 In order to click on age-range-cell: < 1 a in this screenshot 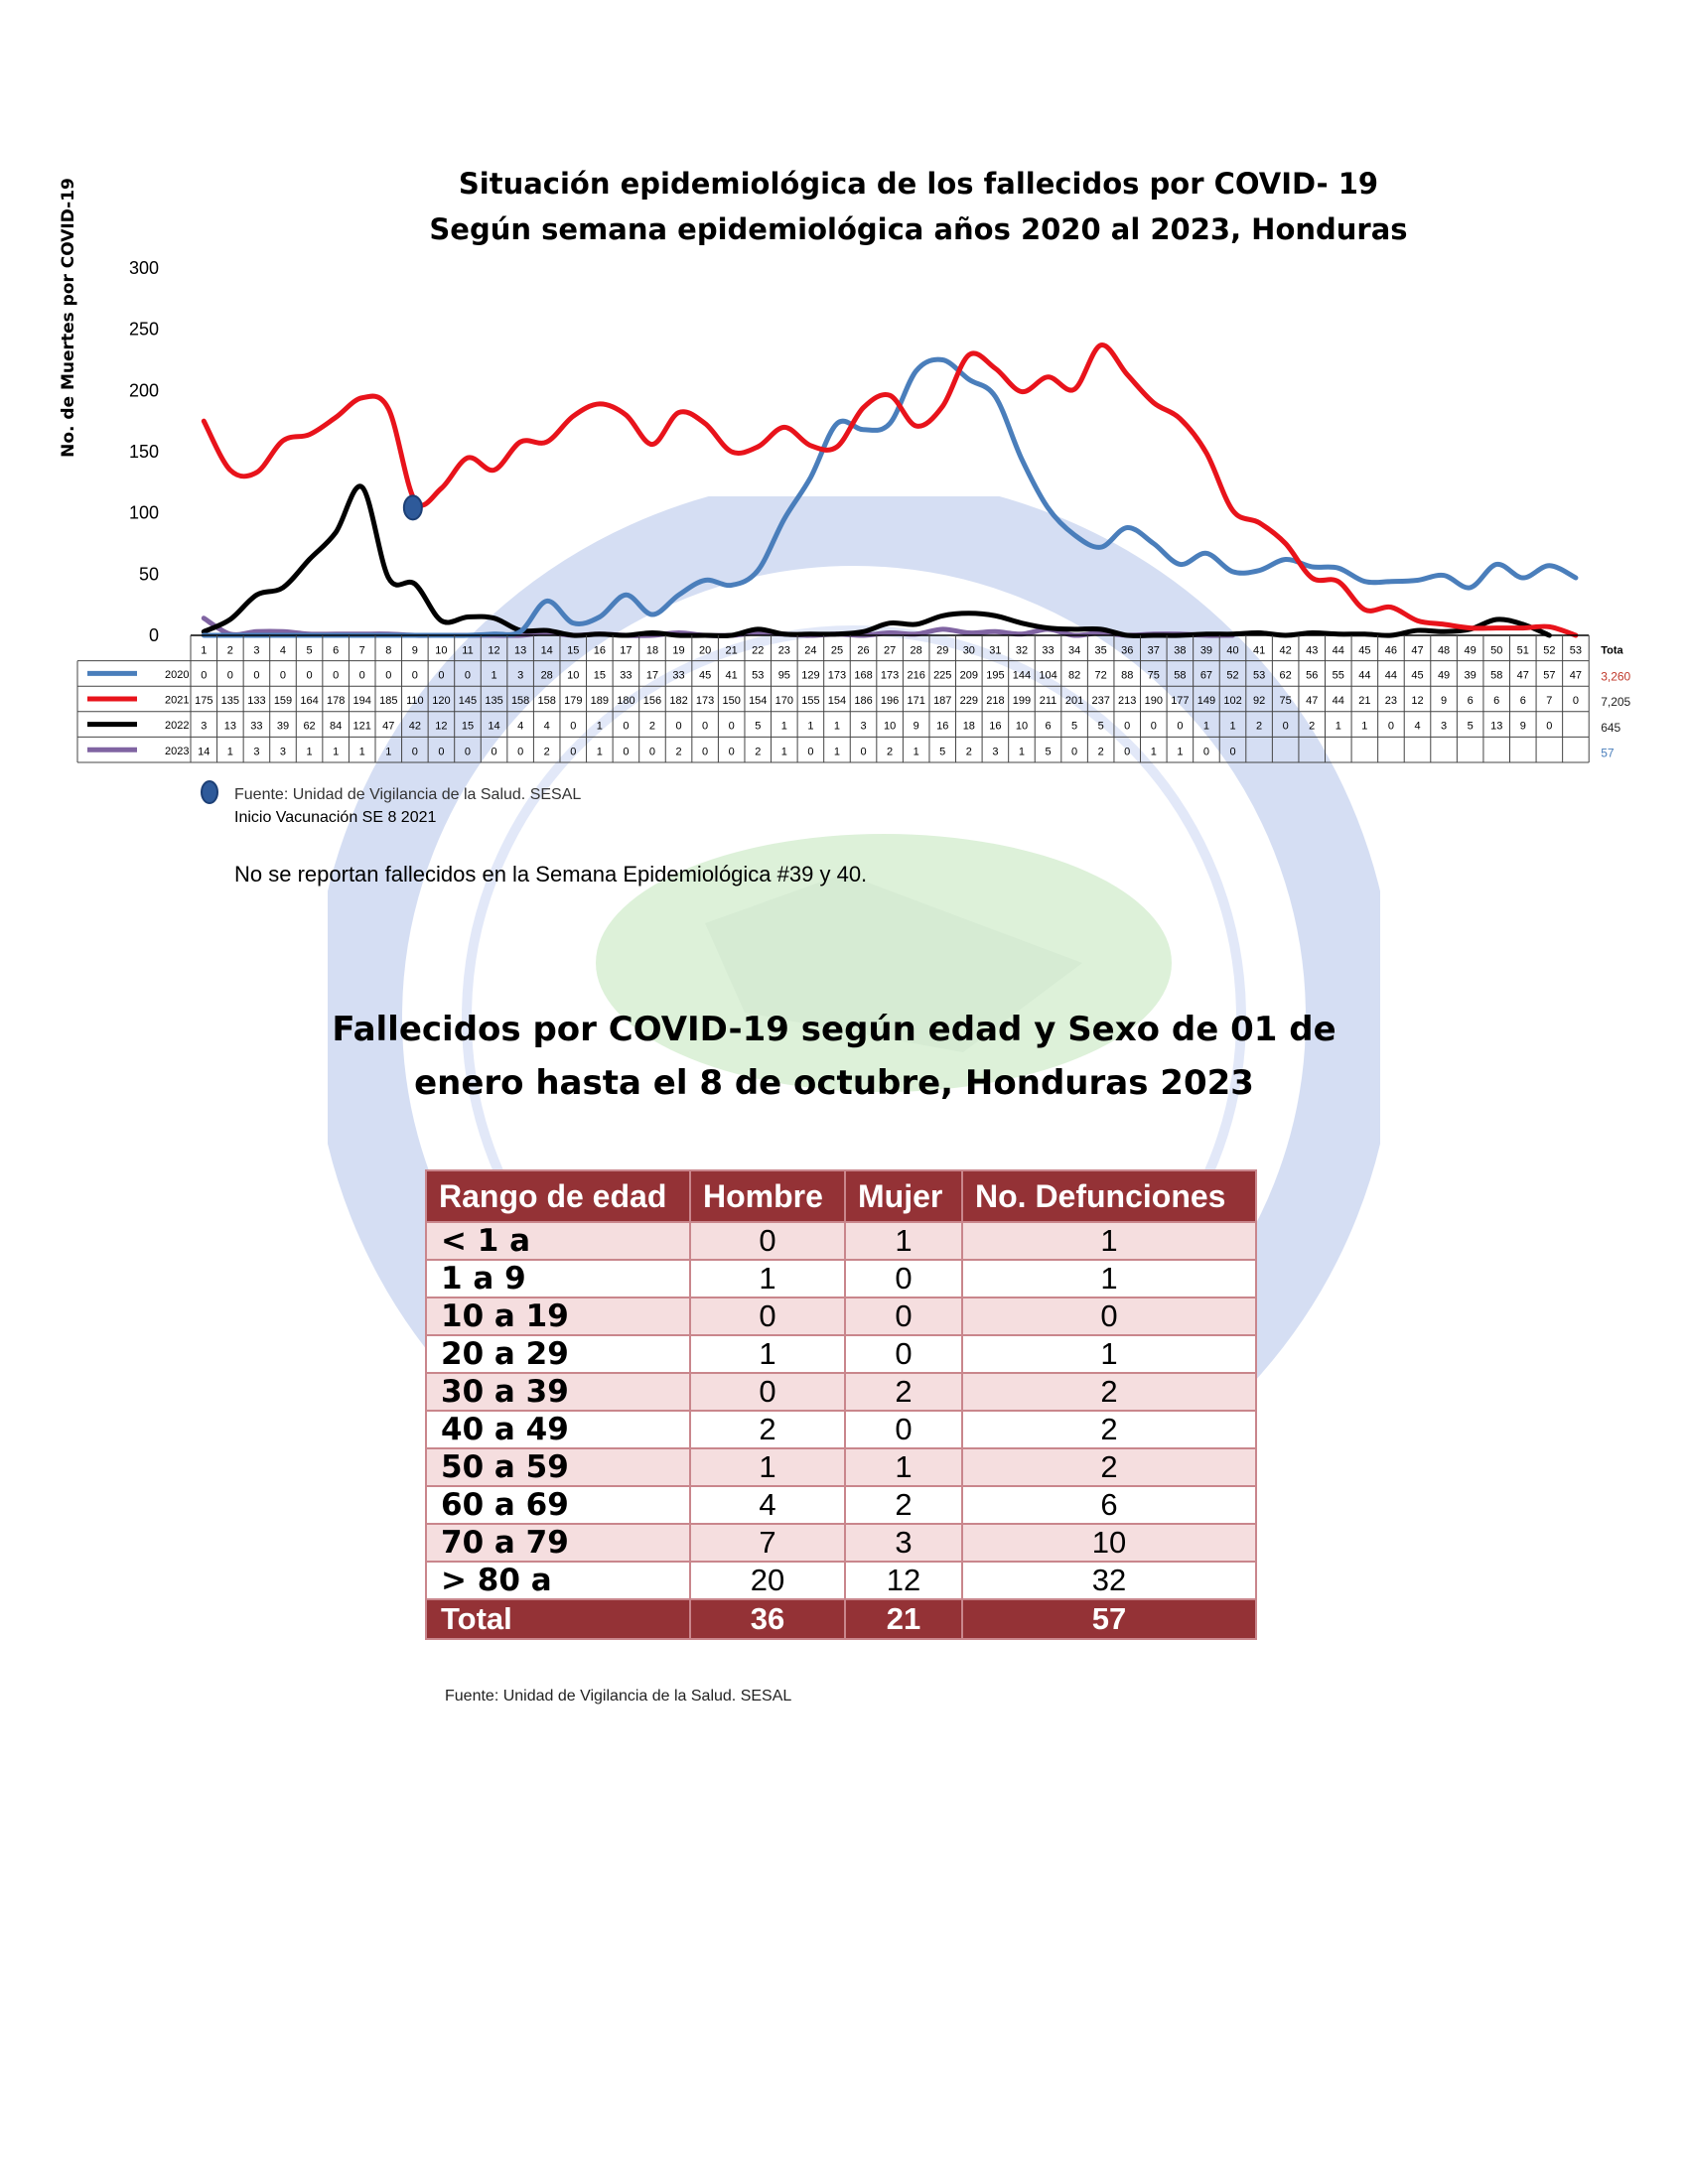, I will do `click(558, 1241)`.